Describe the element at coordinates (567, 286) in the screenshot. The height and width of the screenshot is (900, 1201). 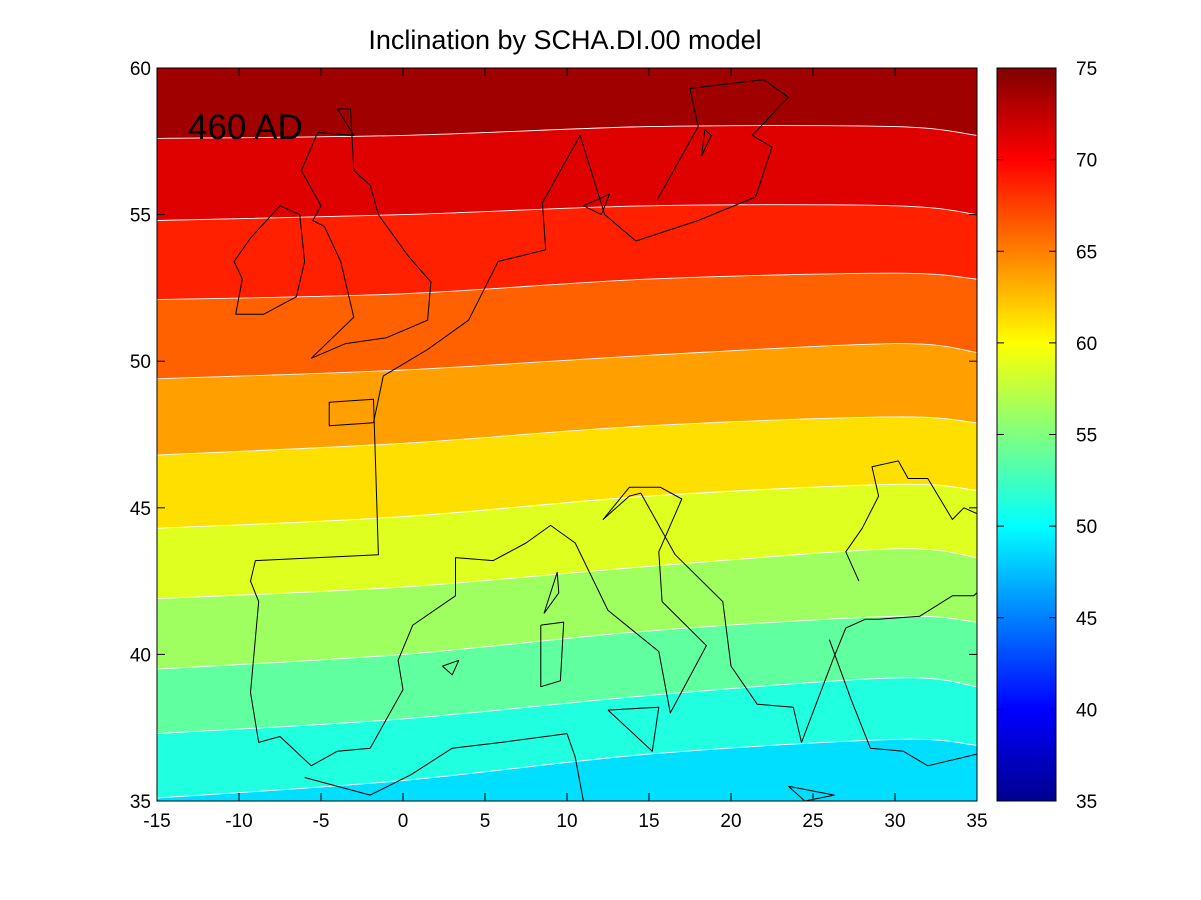
I see `isoline-67.5` at that location.